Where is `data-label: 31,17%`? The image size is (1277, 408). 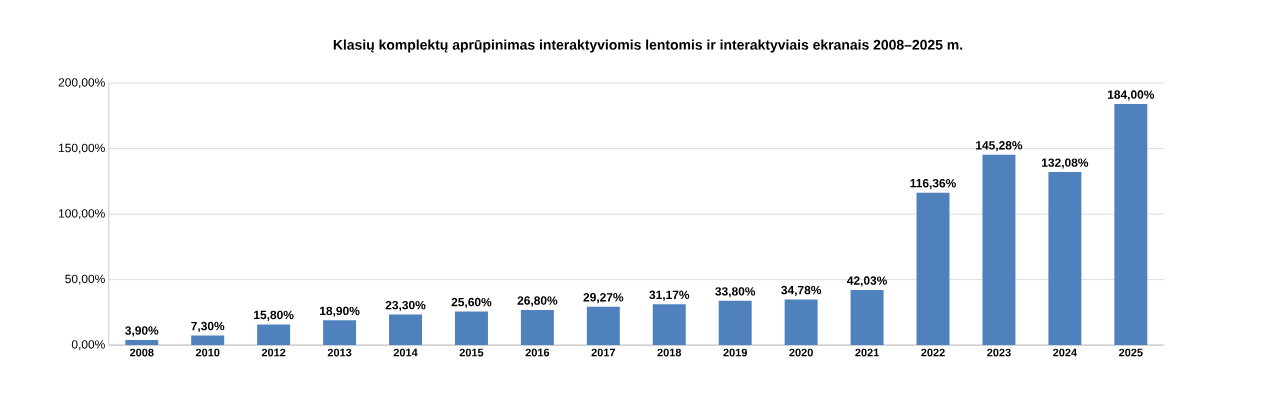 data-label: 31,17% is located at coordinates (669, 295).